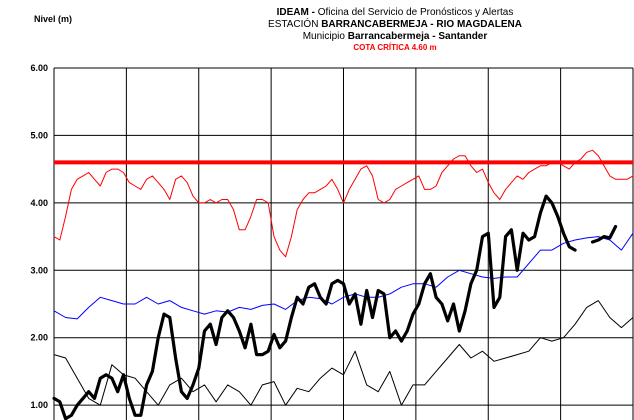  I want to click on y-tick-label: 3.00, so click(39, 270).